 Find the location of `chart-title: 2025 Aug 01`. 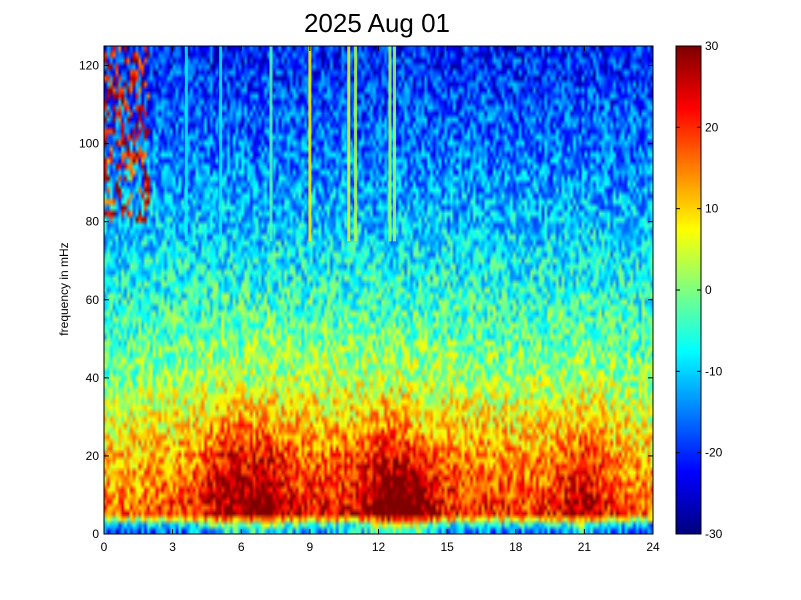

chart-title: 2025 Aug 01 is located at coordinates (377, 23).